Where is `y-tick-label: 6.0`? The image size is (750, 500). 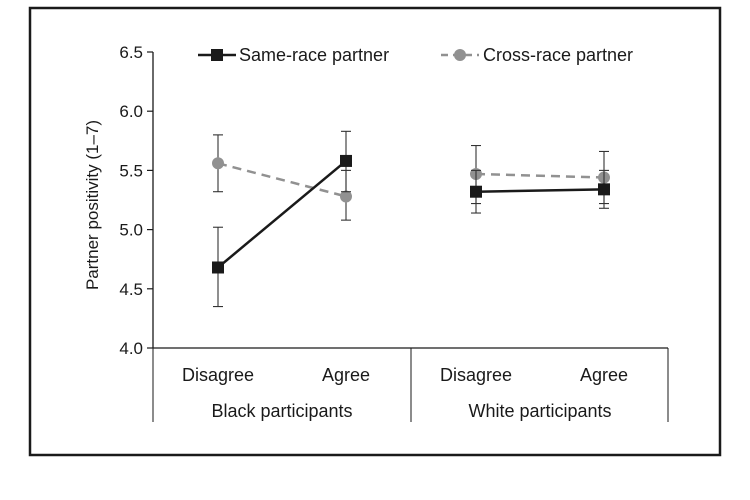
y-tick-label: 6.0 is located at coordinates (131, 111).